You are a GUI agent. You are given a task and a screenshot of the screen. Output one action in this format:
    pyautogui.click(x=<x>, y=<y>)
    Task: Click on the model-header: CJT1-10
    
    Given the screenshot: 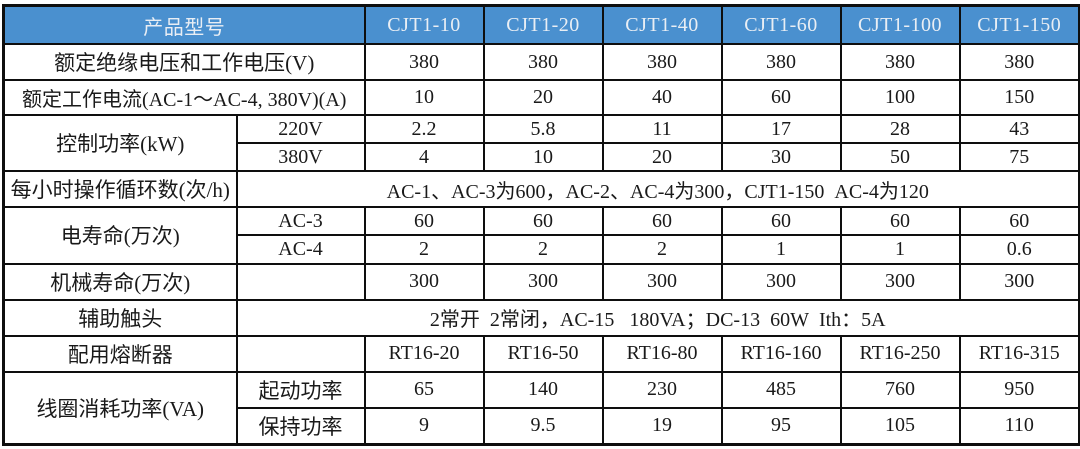 What is the action you would take?
    pyautogui.click(x=424, y=24)
    